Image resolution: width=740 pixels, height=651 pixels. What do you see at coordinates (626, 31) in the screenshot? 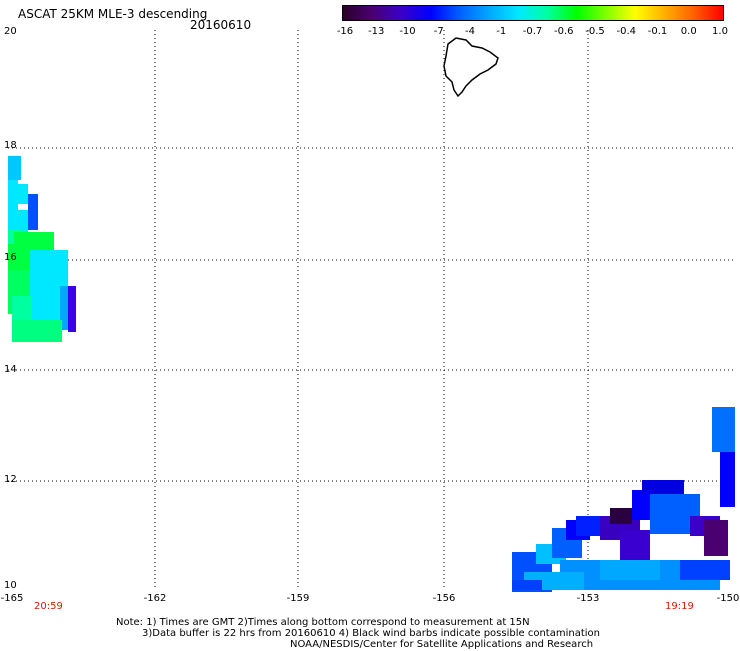
I see `colorbar-tick-label: -0.4` at bounding box center [626, 31].